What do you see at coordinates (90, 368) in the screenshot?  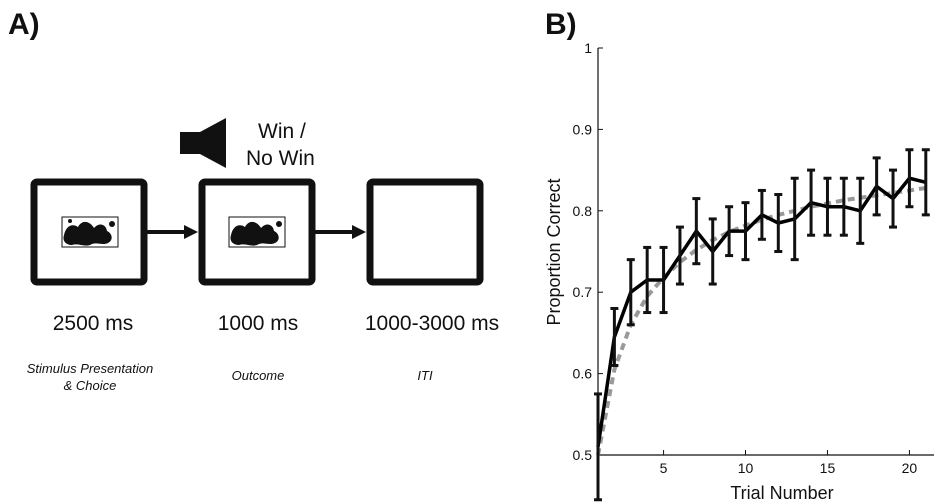 I see `caption-stimulus-line1: Stimulus Presentation` at bounding box center [90, 368].